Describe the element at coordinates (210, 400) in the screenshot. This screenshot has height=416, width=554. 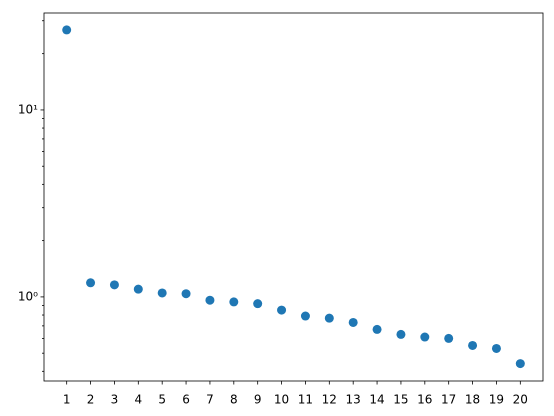
I see `x-tick-label: 7` at that location.